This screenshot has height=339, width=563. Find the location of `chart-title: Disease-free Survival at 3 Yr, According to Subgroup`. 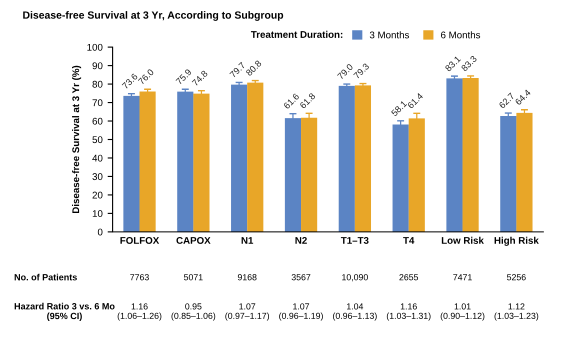

chart-title: Disease-free Survival at 3 Yr, According to Subgroup is located at coordinates (153, 16).